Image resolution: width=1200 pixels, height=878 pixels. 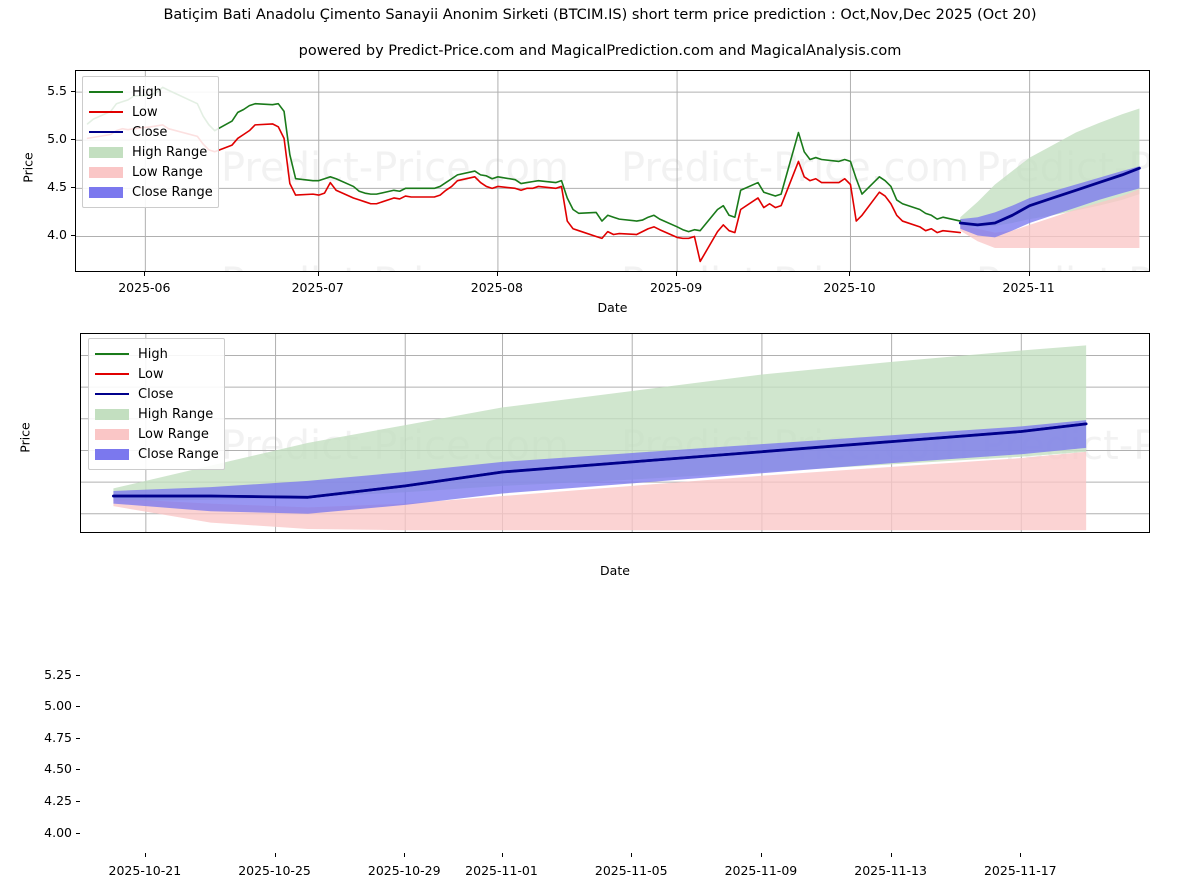 I want to click on low-range-band, so click(x=600, y=491).